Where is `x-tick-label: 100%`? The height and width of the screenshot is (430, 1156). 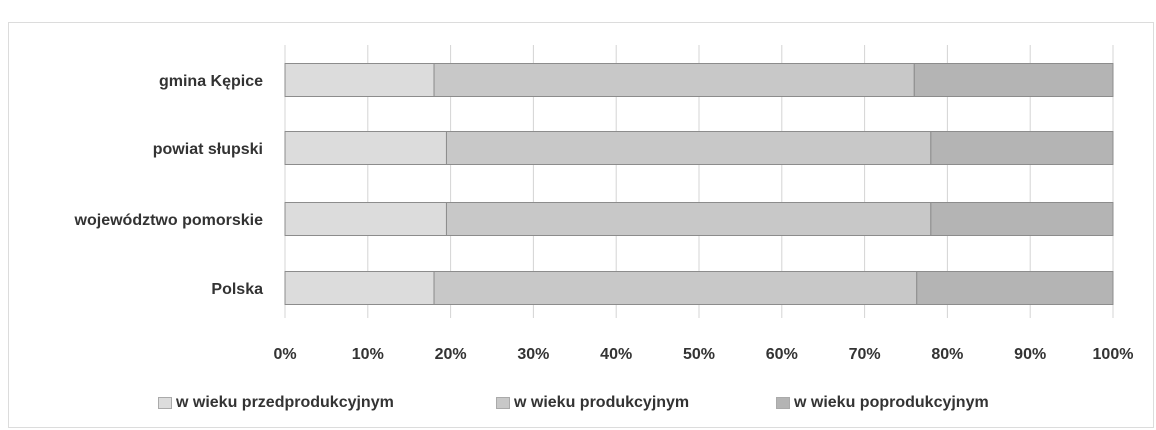 x-tick-label: 100% is located at coordinates (1113, 354).